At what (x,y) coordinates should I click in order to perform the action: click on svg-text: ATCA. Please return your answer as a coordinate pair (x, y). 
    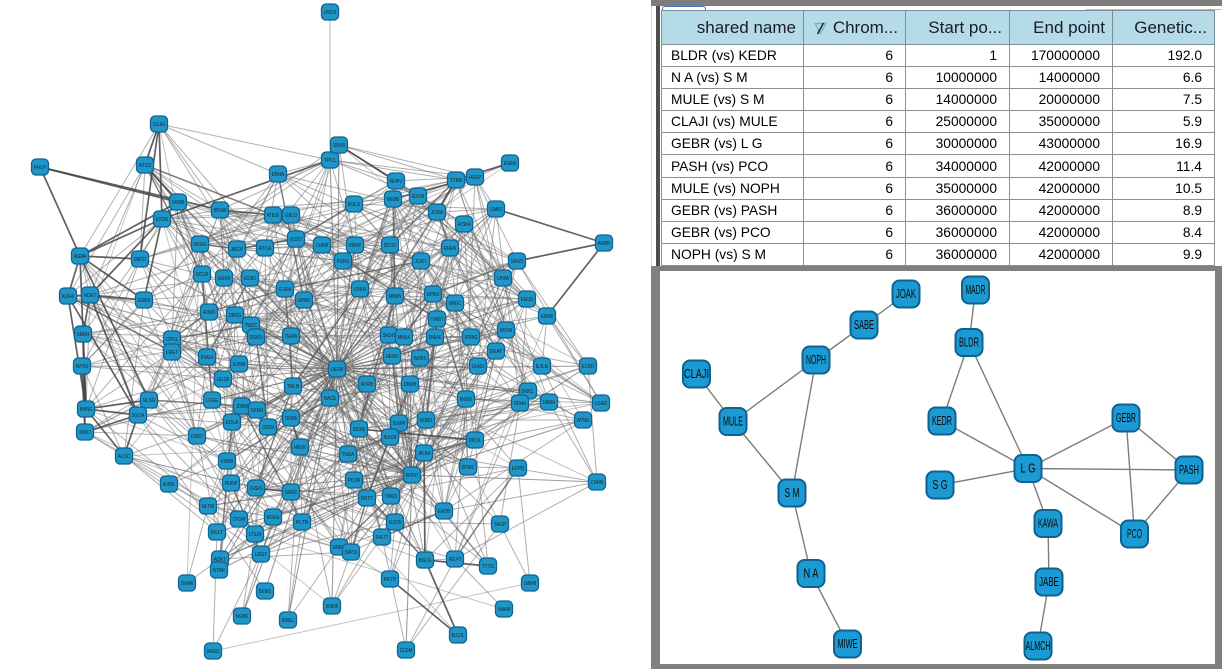
    Looking at the image, I should click on (265, 249).